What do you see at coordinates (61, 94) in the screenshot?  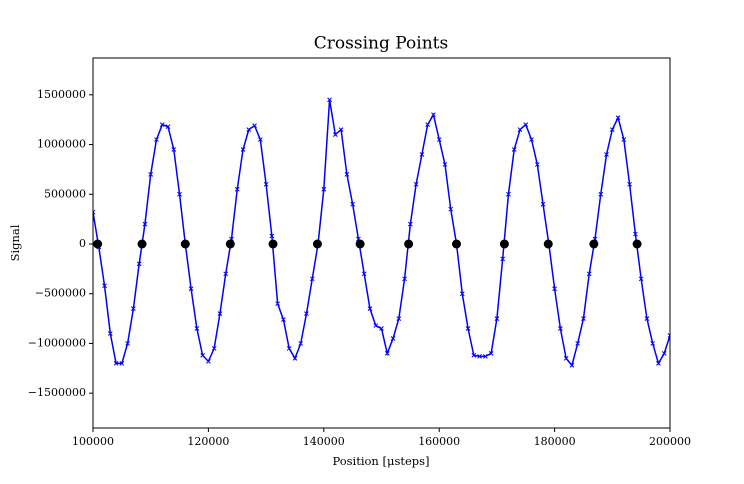 I see `y-tick-label: 1500000` at bounding box center [61, 94].